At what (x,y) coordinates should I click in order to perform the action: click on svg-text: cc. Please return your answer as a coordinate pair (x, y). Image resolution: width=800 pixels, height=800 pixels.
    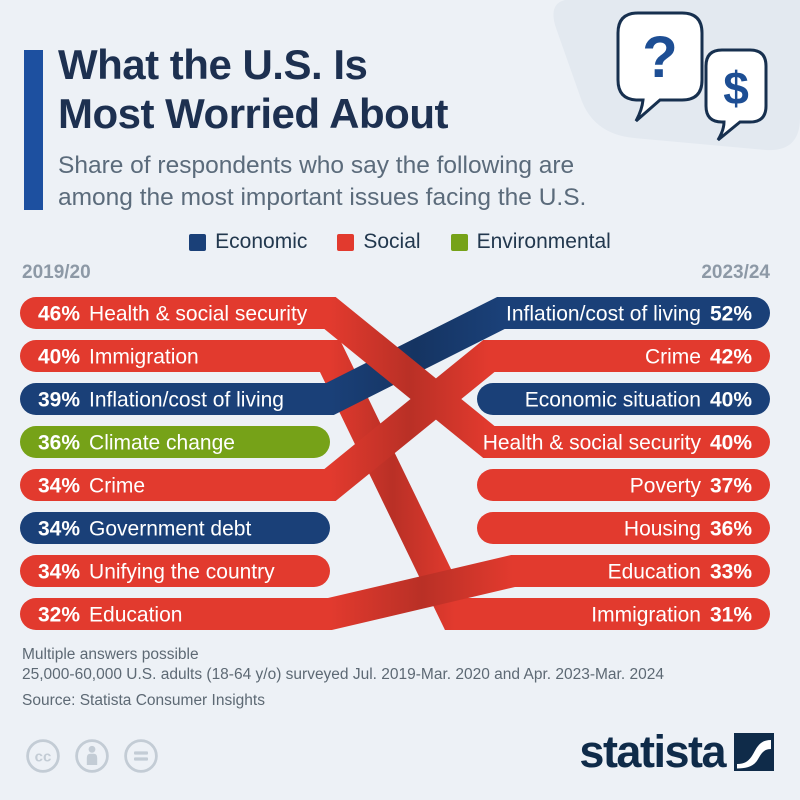
    Looking at the image, I should click on (43, 757).